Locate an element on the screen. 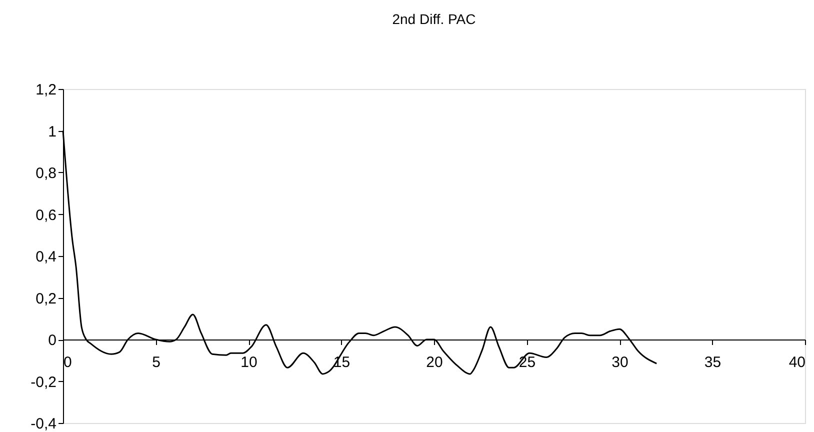  chart-title: 2nd Diff. PAC is located at coordinates (434, 19).